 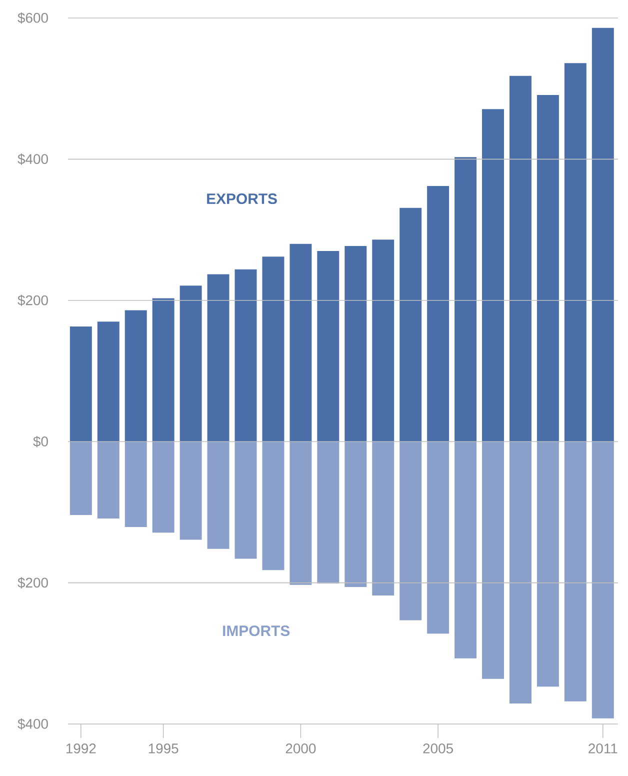 What do you see at coordinates (33, 18) in the screenshot?
I see `y-tick-label: $600` at bounding box center [33, 18].